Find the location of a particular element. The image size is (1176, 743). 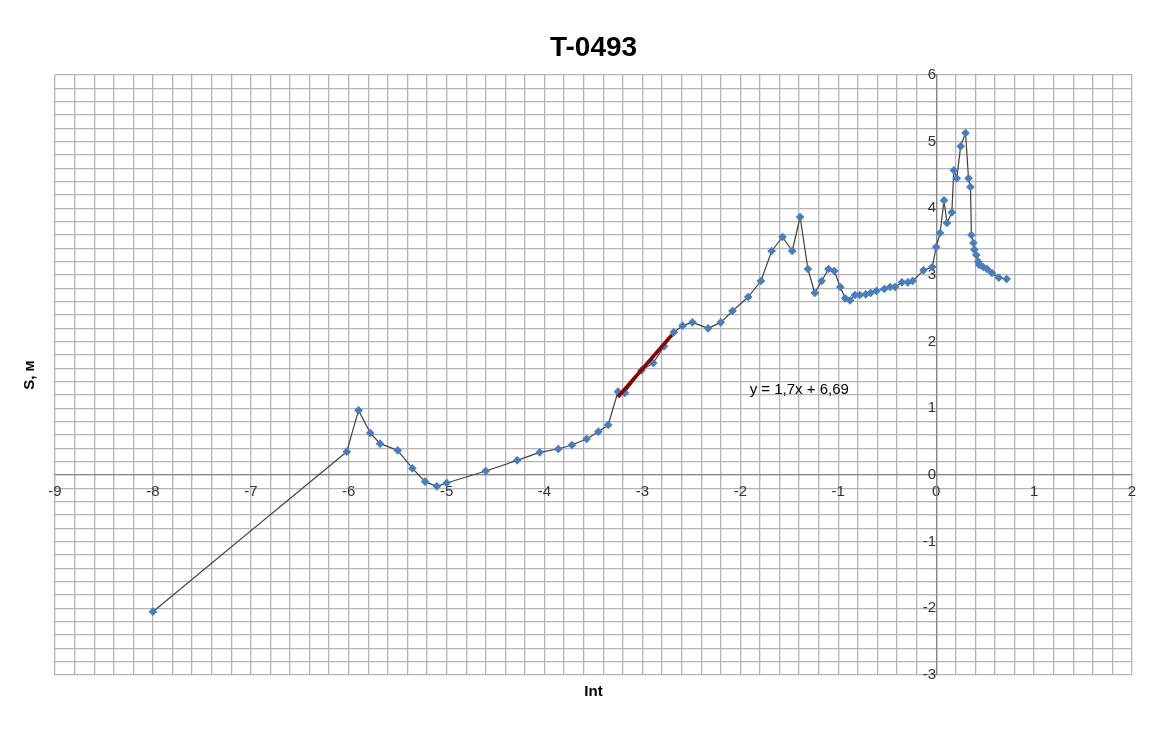

y-tick-label: -3 is located at coordinates (929, 674).